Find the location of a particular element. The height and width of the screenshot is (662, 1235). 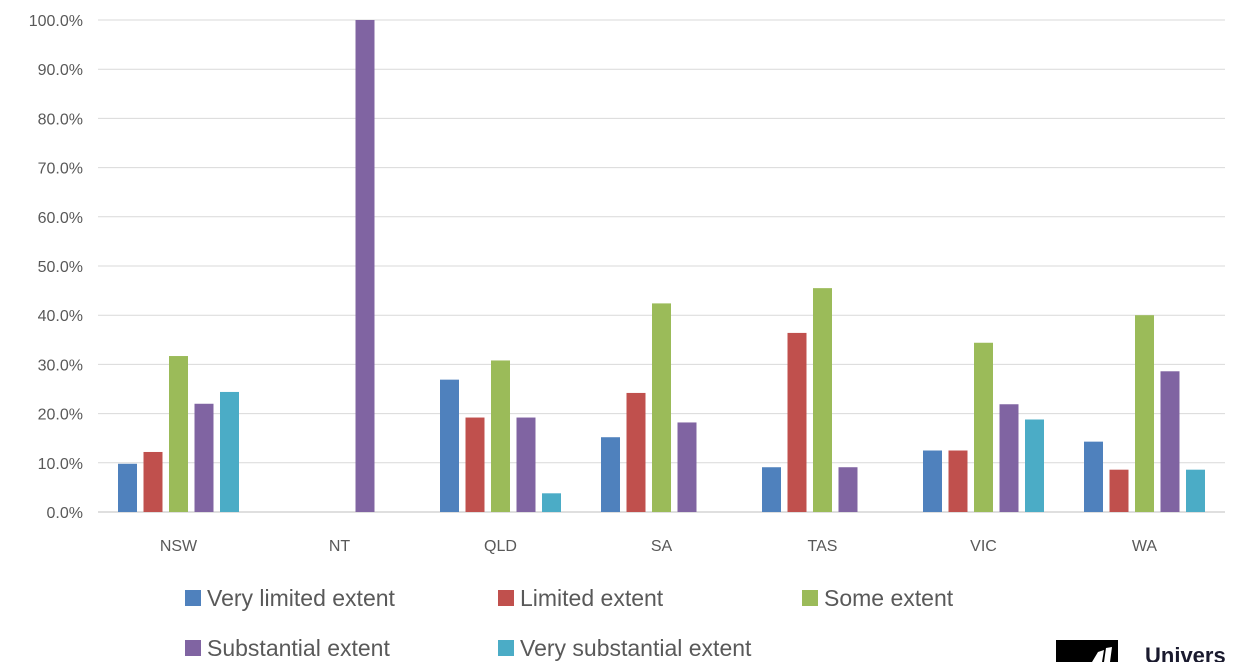

y-tick-label: 10.0% is located at coordinates (60, 464).